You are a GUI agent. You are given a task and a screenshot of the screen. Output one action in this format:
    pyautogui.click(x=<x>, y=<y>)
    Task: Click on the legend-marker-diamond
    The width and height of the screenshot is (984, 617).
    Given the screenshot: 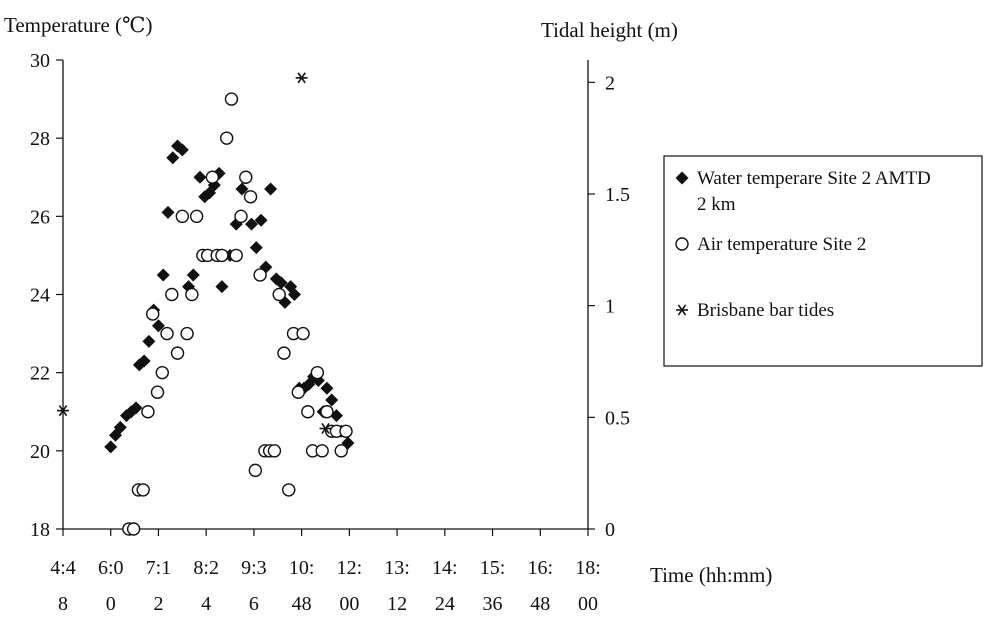 What is the action you would take?
    pyautogui.click(x=682, y=178)
    